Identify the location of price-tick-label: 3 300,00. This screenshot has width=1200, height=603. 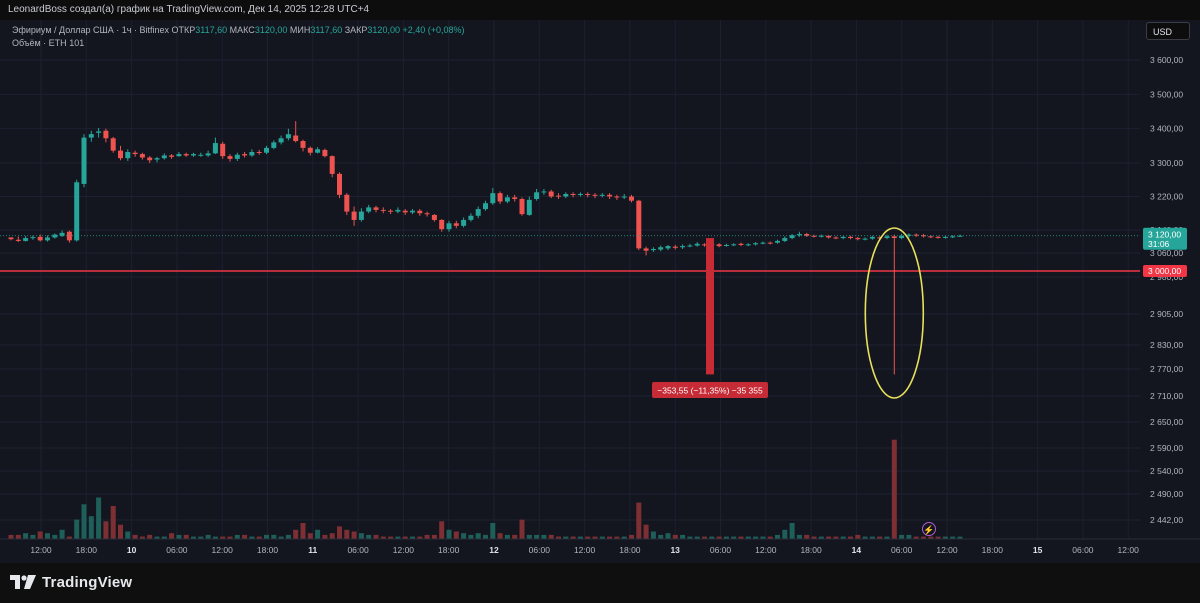
(1166, 163).